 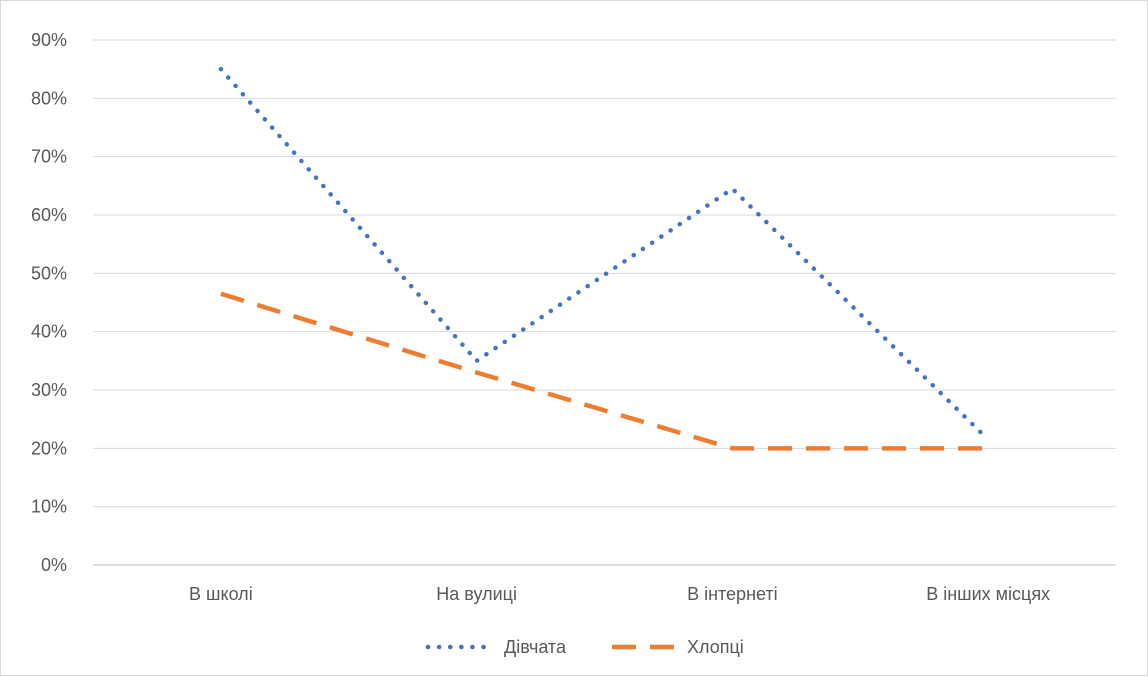 What do you see at coordinates (49, 302) in the screenshot?
I see `y-axis-tick-labels: 0% 10% 20% 30% 40% 50% 60% 70% 80% 90%` at bounding box center [49, 302].